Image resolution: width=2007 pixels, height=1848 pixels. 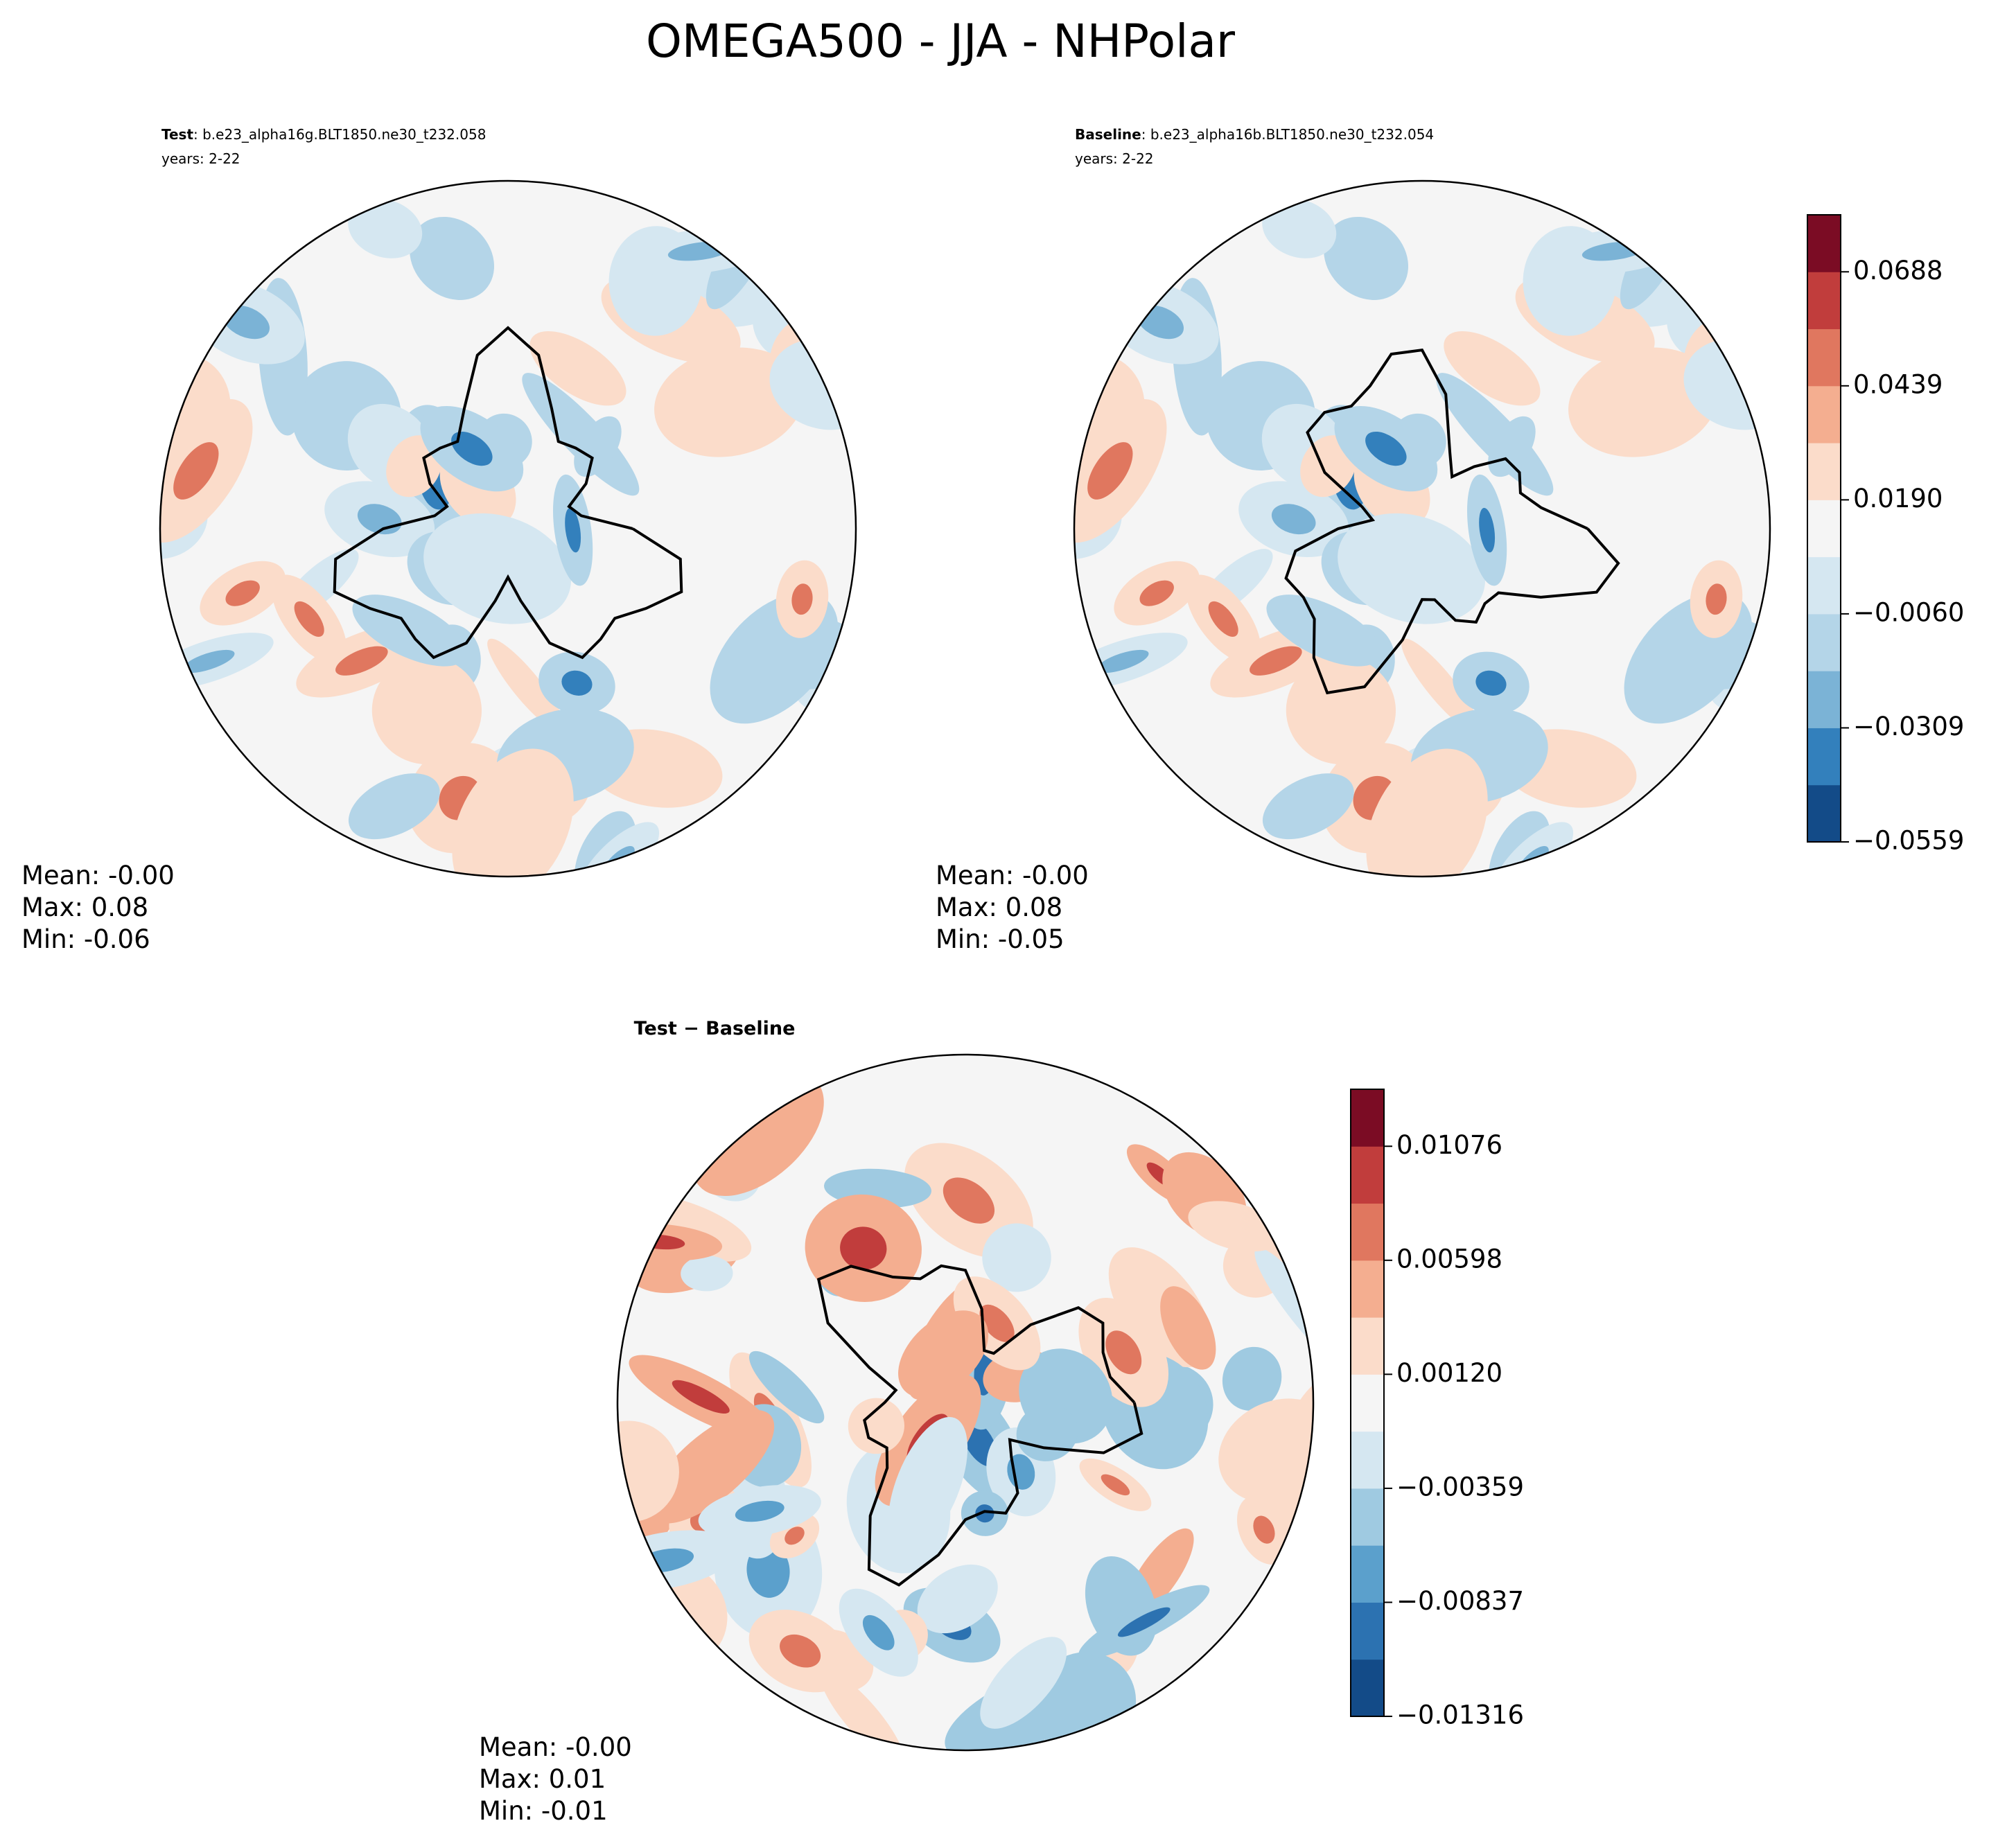 I want to click on panel-label: Test, so click(x=177, y=134).